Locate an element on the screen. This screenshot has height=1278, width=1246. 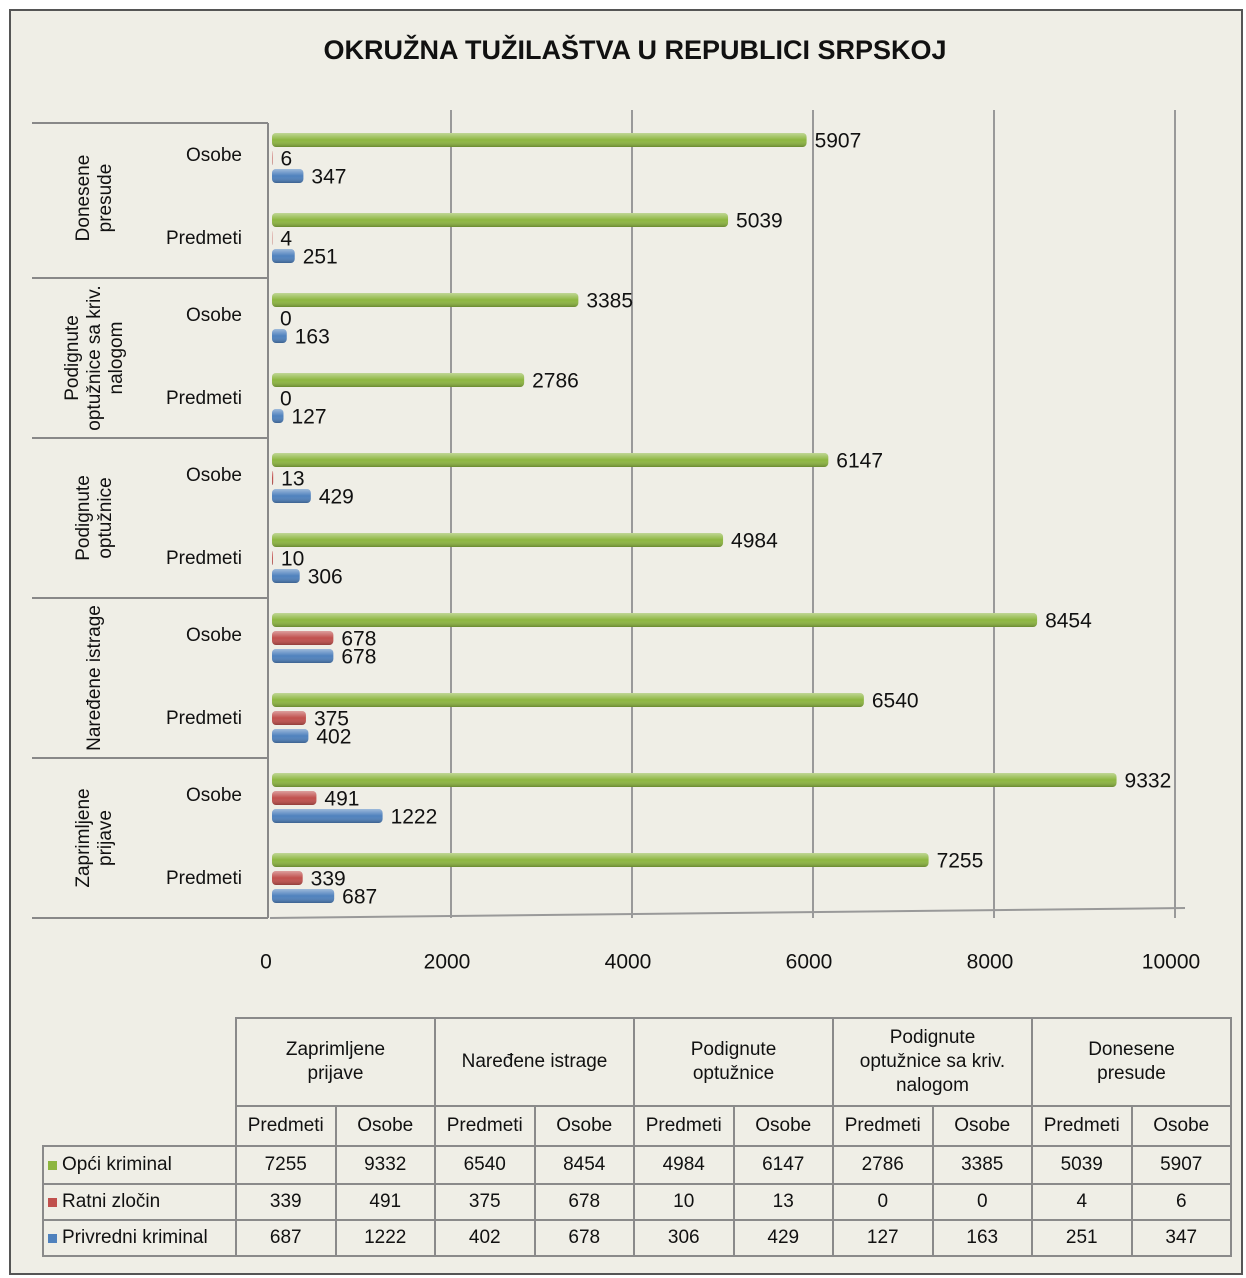
data-label: 678 is located at coordinates (358, 639).